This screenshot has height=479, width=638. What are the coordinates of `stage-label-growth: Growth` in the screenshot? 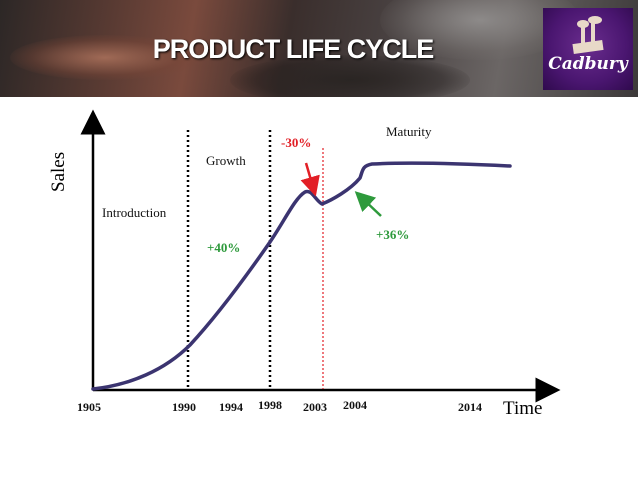 It's located at (226, 160).